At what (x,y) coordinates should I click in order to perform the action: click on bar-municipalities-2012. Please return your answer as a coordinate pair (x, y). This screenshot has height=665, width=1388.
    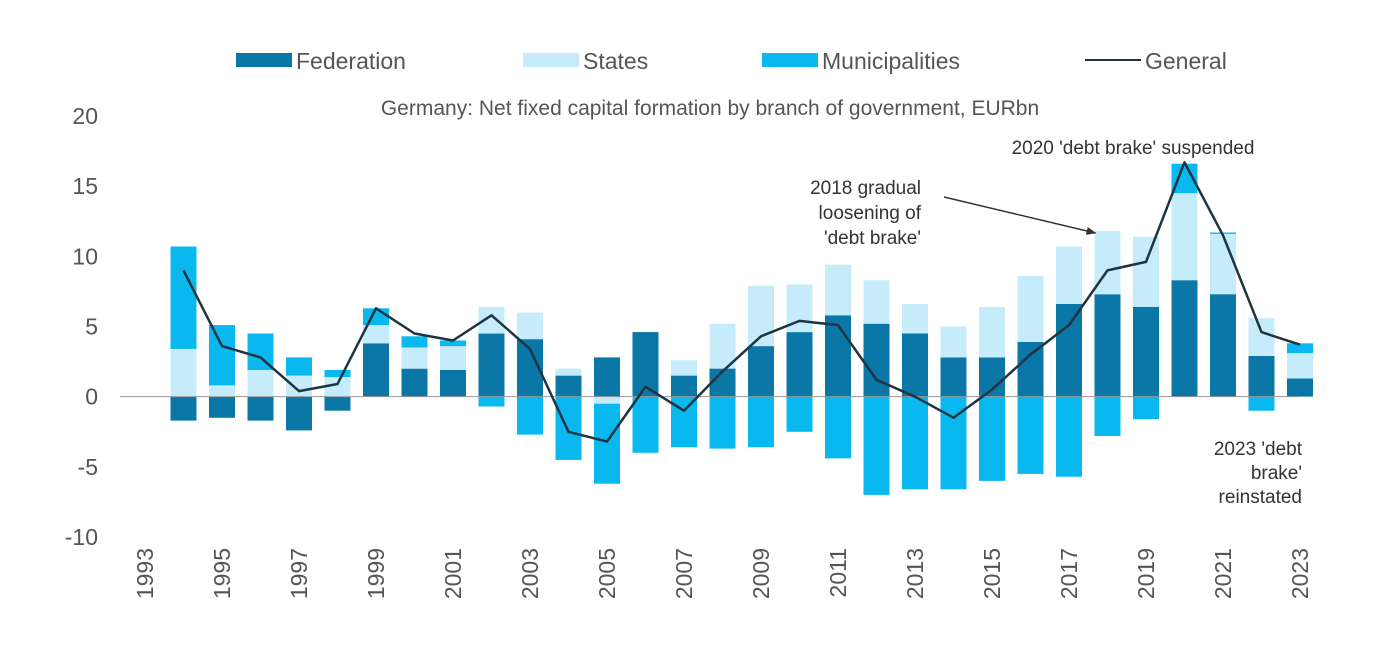
    Looking at the image, I should click on (876, 445).